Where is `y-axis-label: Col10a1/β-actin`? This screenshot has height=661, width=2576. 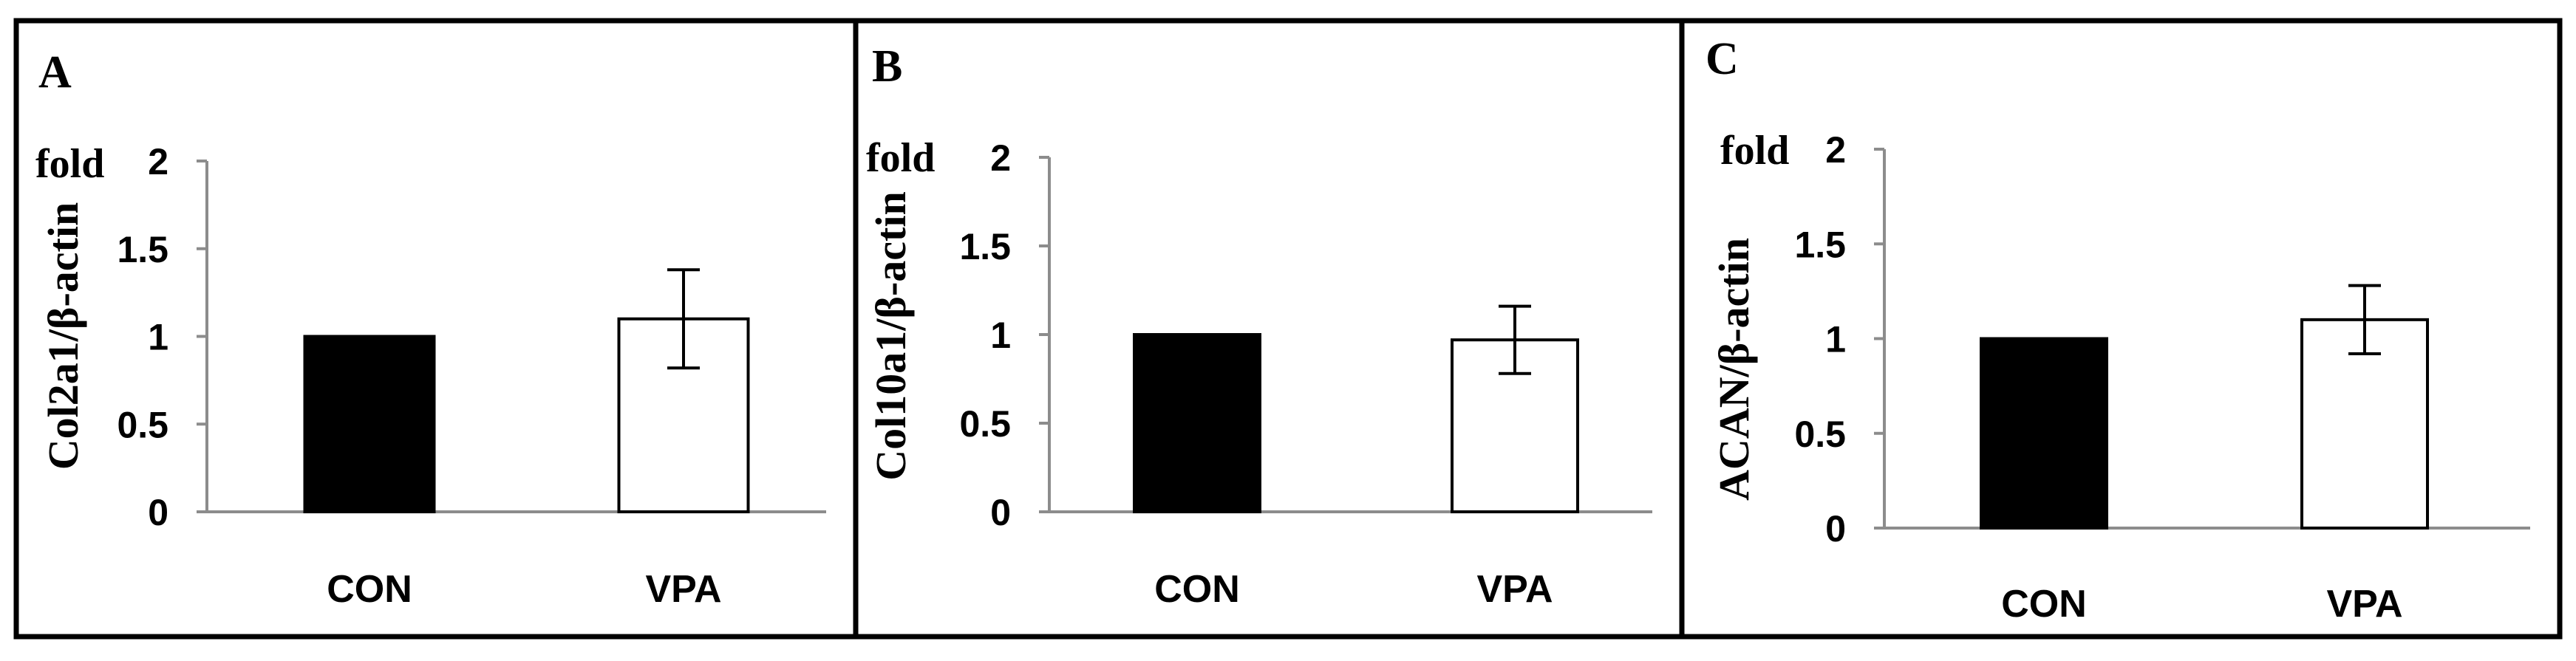
y-axis-label: Col10a1/β-actin is located at coordinates (891, 335).